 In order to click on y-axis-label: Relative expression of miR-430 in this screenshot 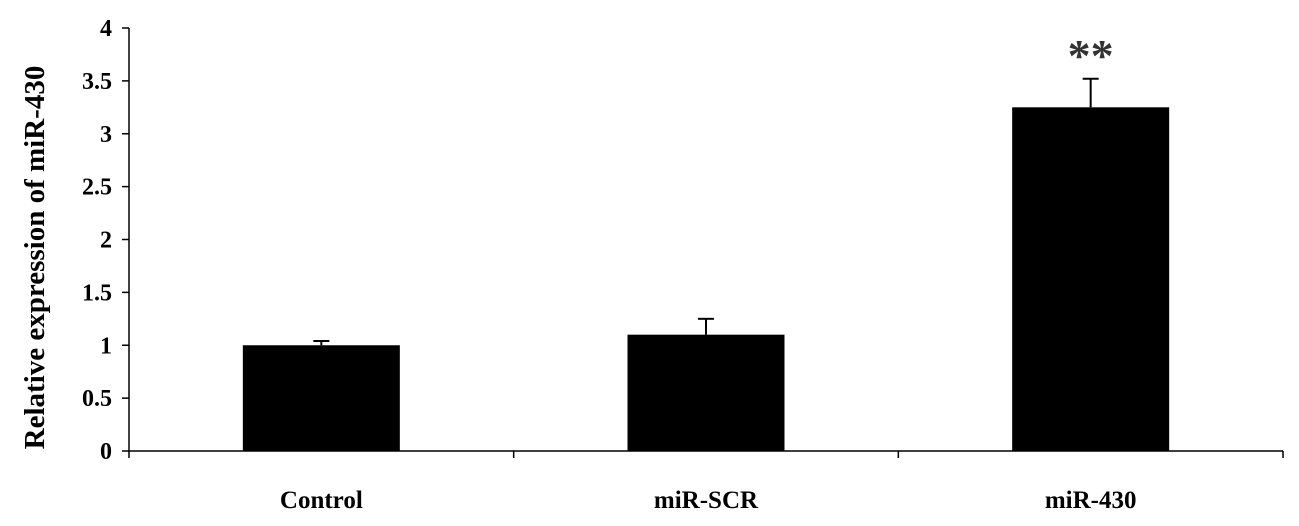, I will do `click(35, 258)`.